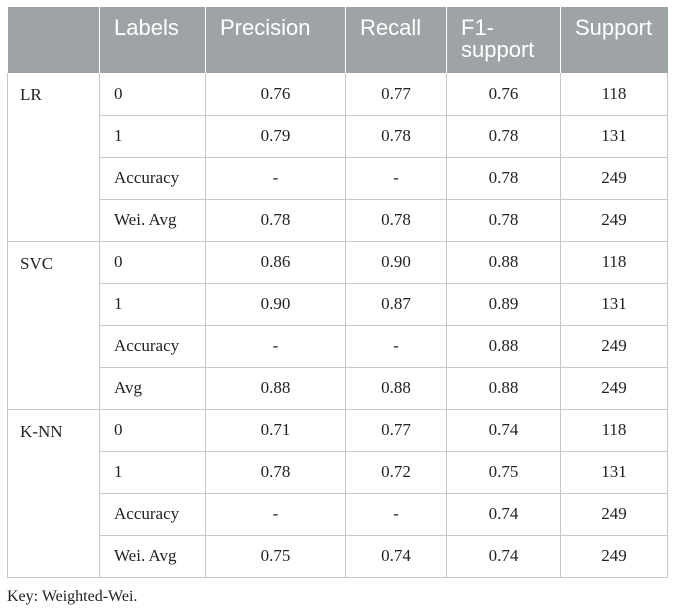 Image resolution: width=673 pixels, height=612 pixels. I want to click on table-row: Wei. Avg 0.78 0.78 0.78 249, so click(338, 220).